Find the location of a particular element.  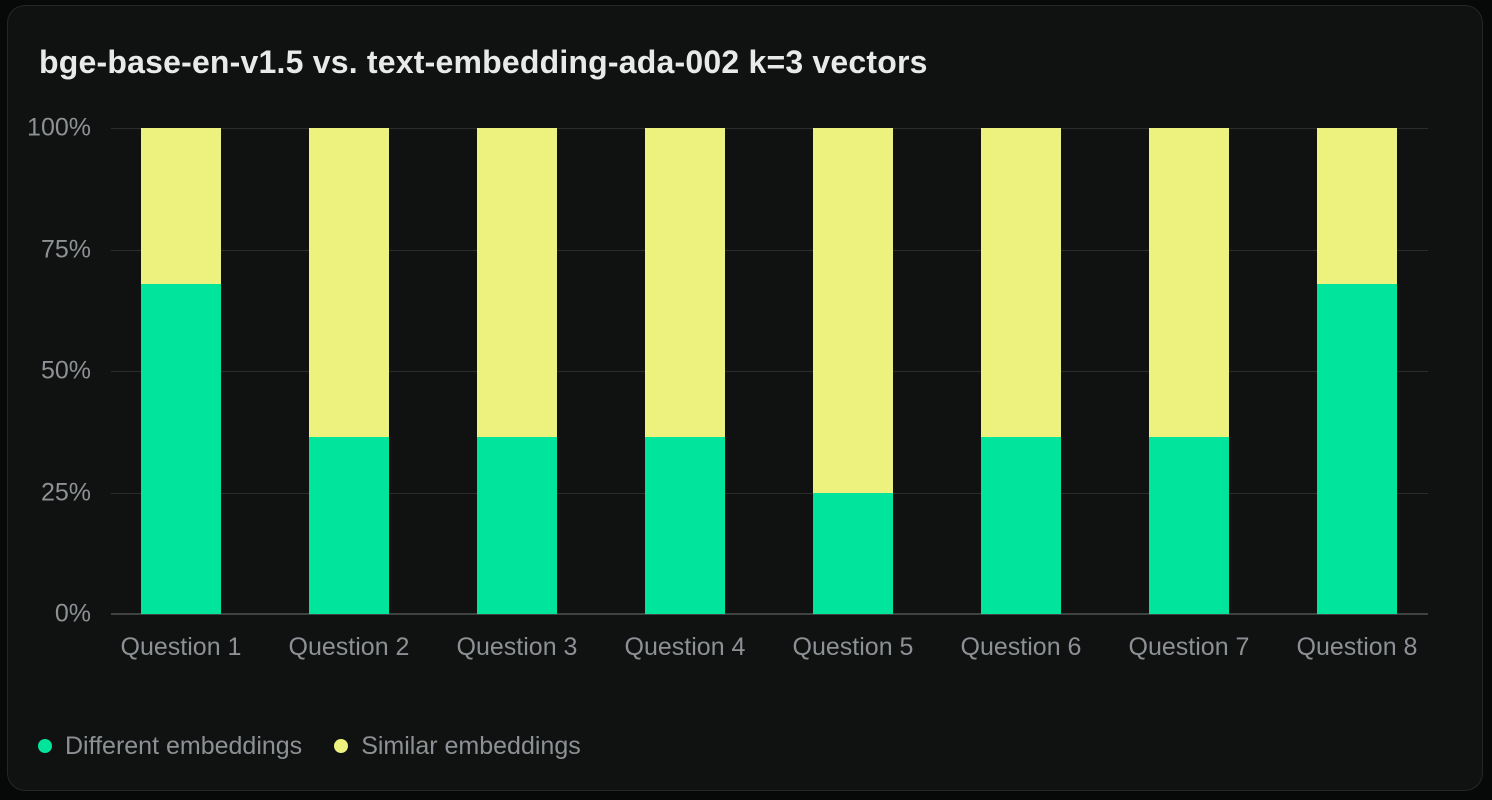

legend-item-different-embeddings: Different embeddings is located at coordinates (170, 746).